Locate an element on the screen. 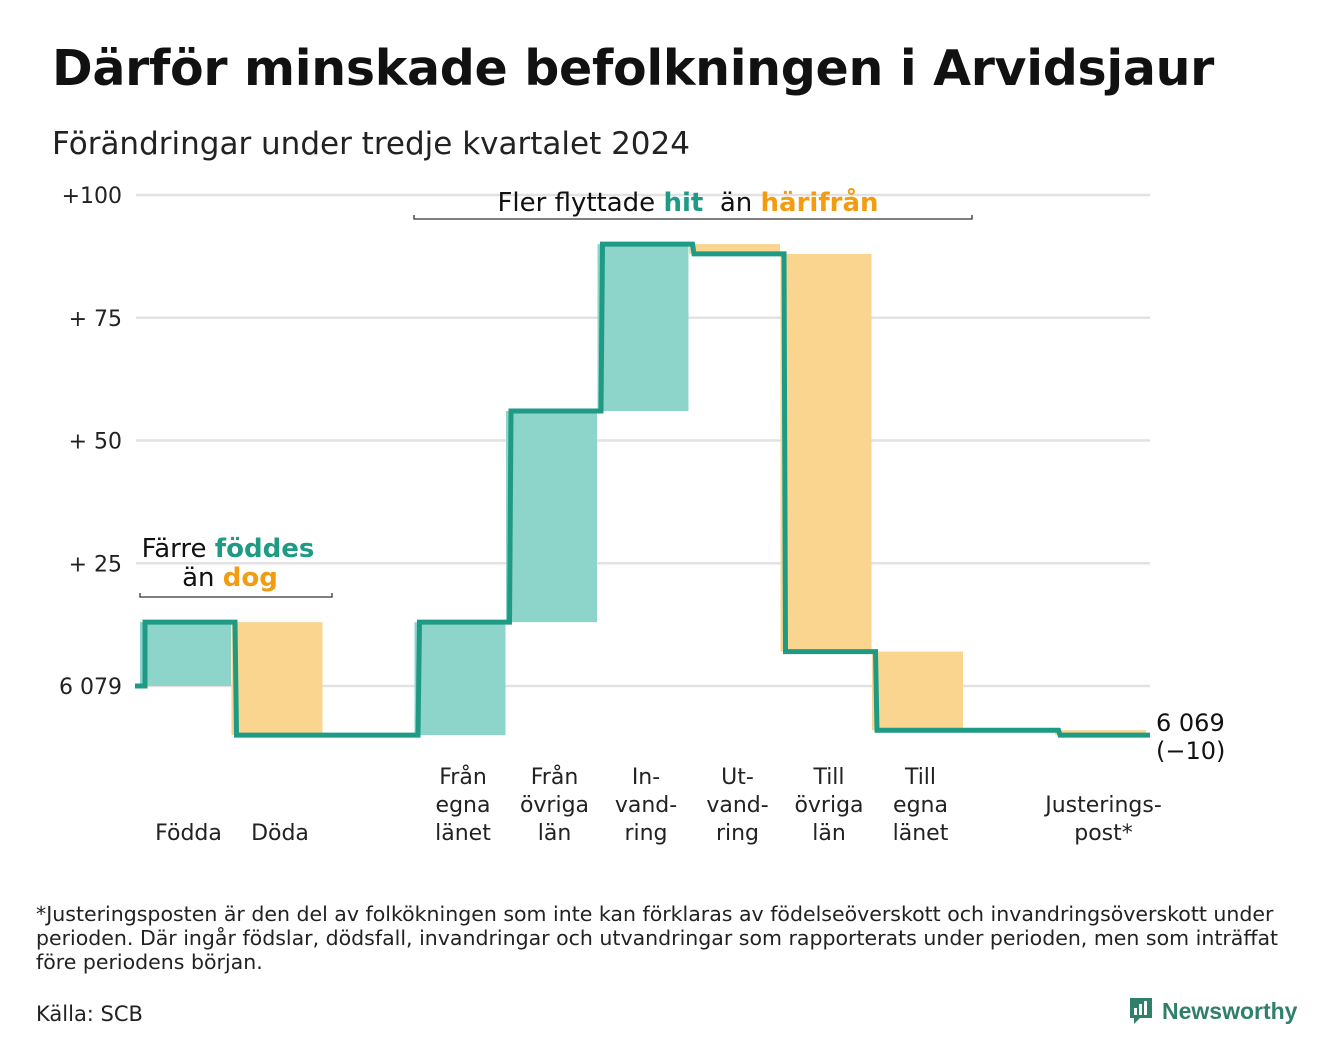 The height and width of the screenshot is (1060, 1340). brand-name: Newsworthy is located at coordinates (1230, 1010).